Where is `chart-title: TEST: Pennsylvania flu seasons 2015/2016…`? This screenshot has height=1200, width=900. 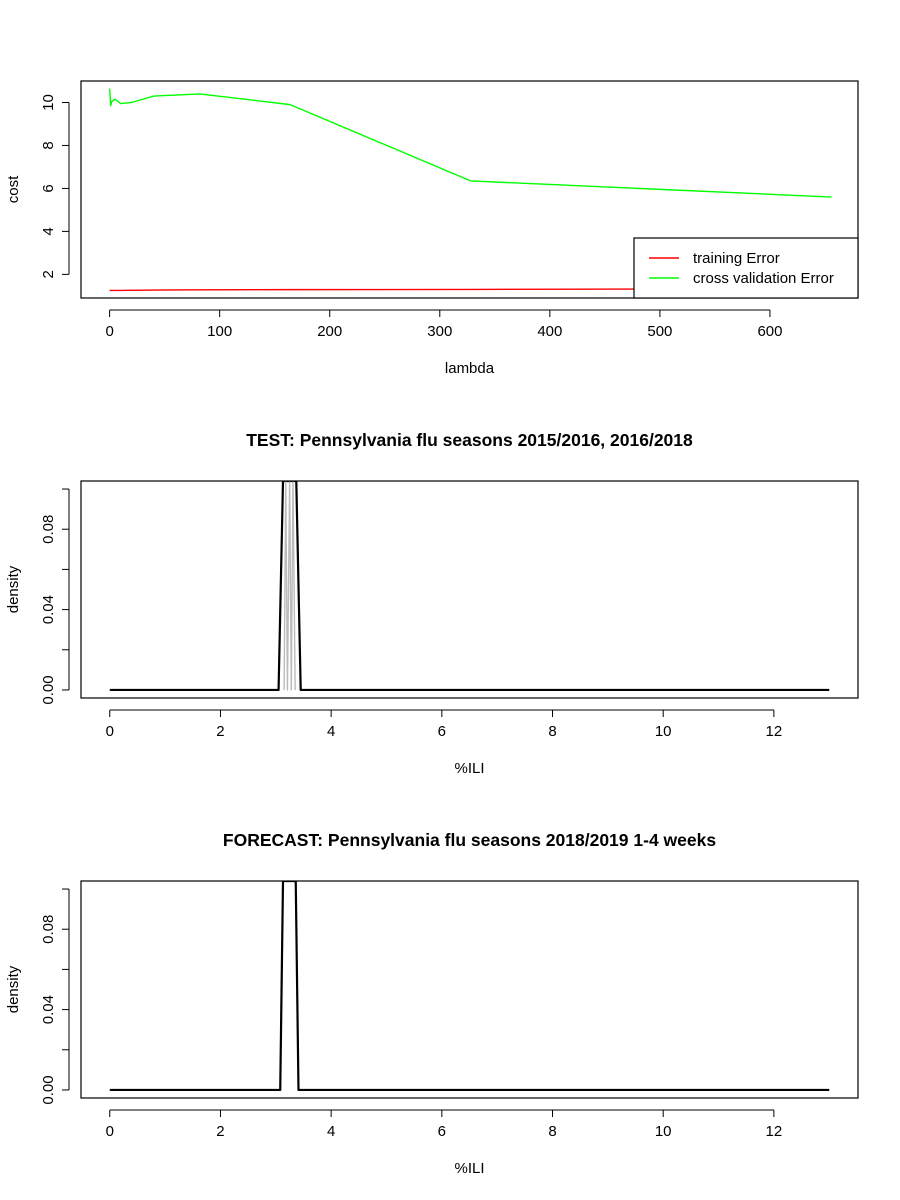 chart-title: TEST: Pennsylvania flu seasons 2015/2016… is located at coordinates (469, 440).